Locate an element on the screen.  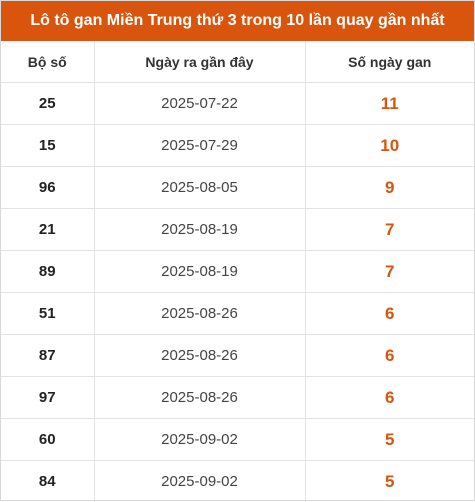
lottery-number: 25 is located at coordinates (47, 104).